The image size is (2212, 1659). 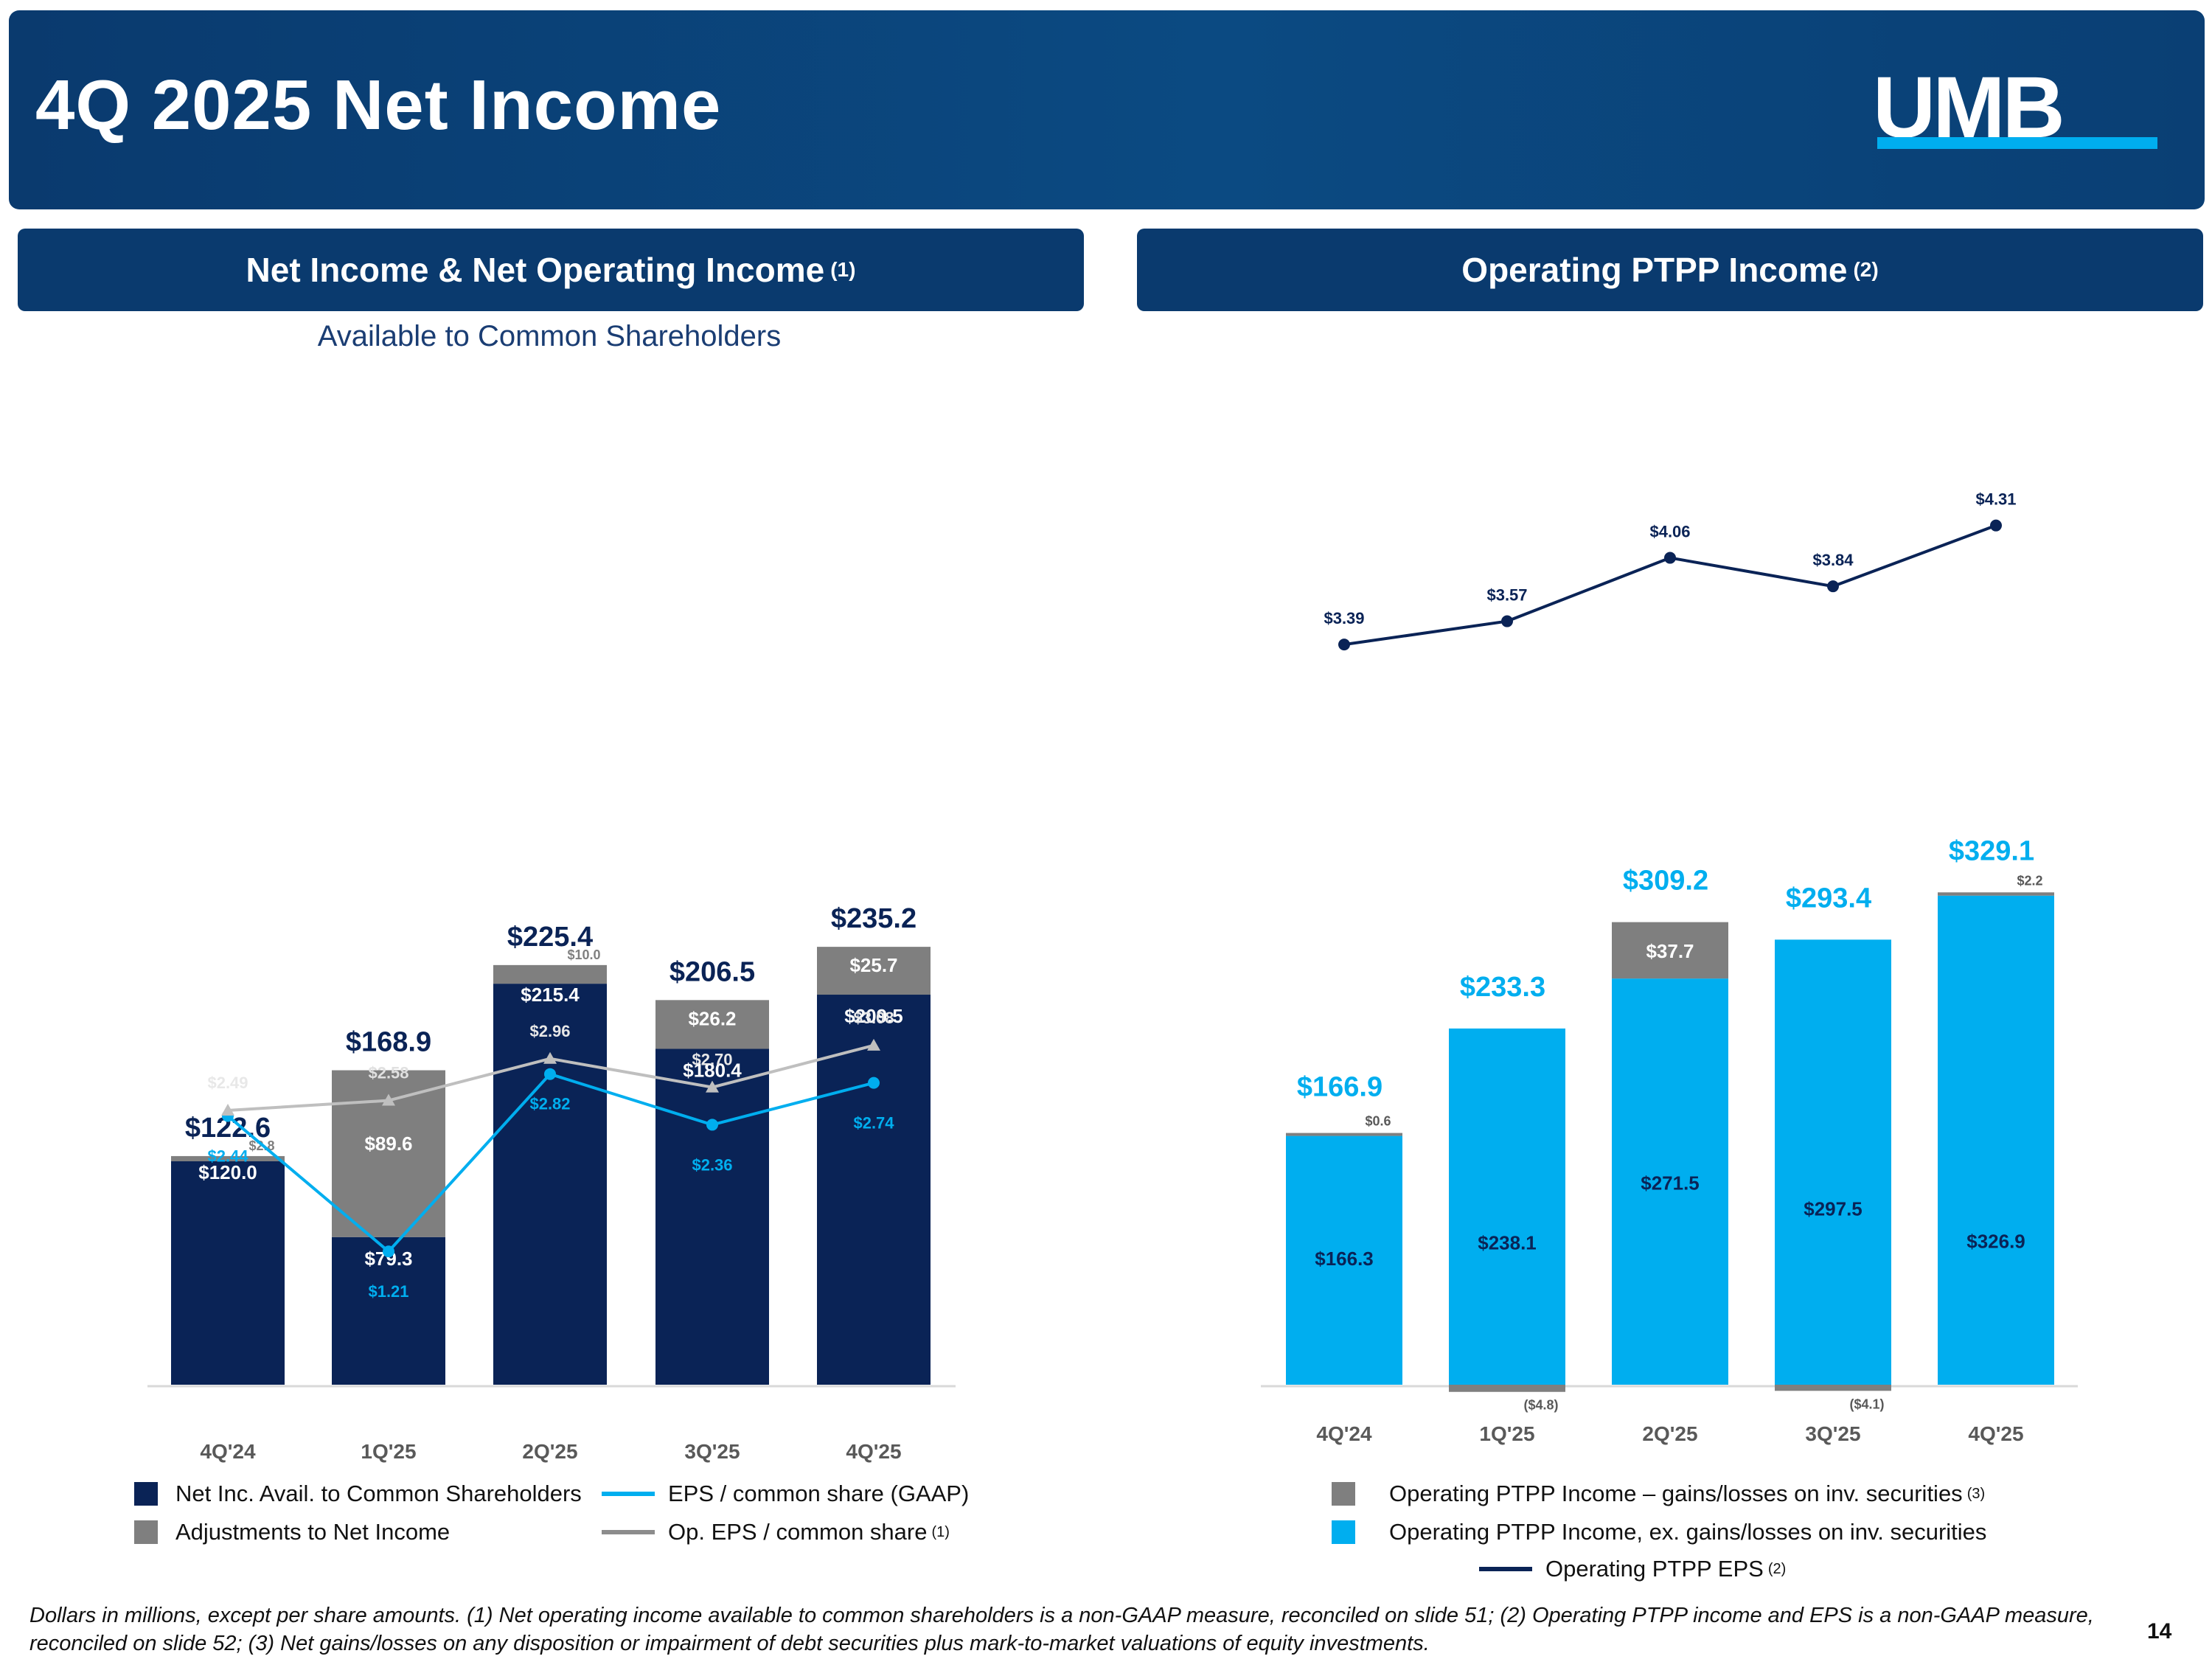 I want to click on legend-gains-losses-note: (3), so click(x=1976, y=1493).